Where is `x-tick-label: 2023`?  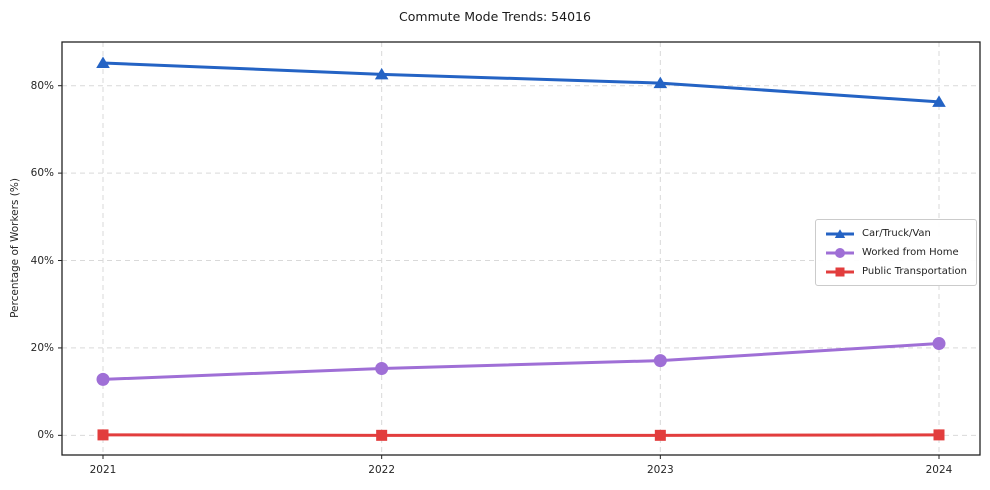 x-tick-label: 2023 is located at coordinates (660, 470).